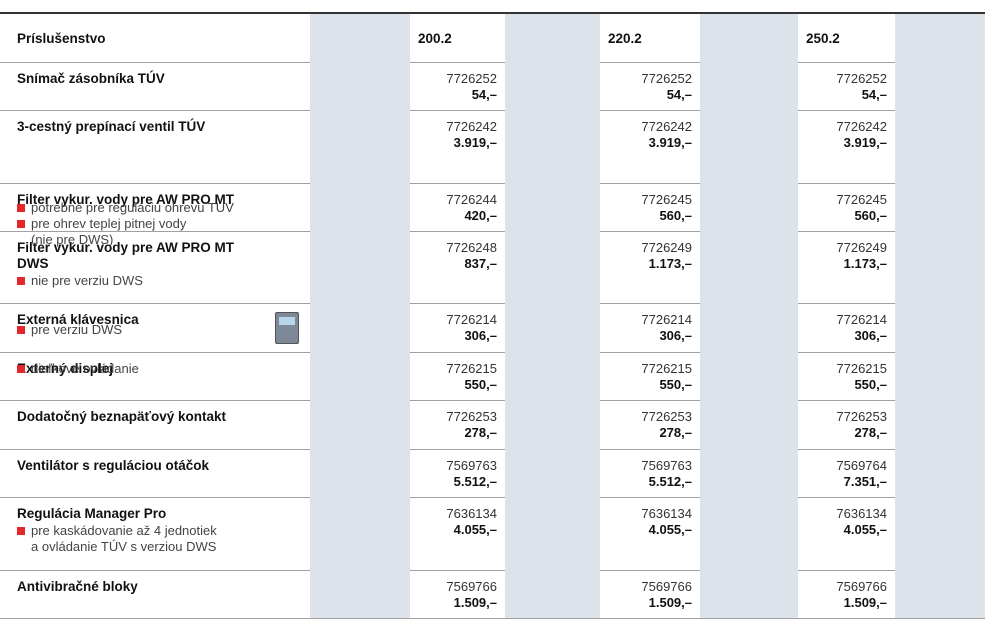  I want to click on price: 837,–, so click(480, 263).